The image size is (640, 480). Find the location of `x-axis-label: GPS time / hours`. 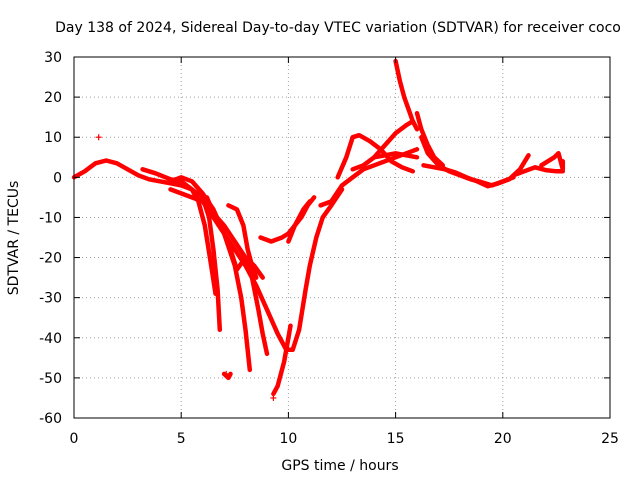

x-axis-label: GPS time / hours is located at coordinates (339, 466).